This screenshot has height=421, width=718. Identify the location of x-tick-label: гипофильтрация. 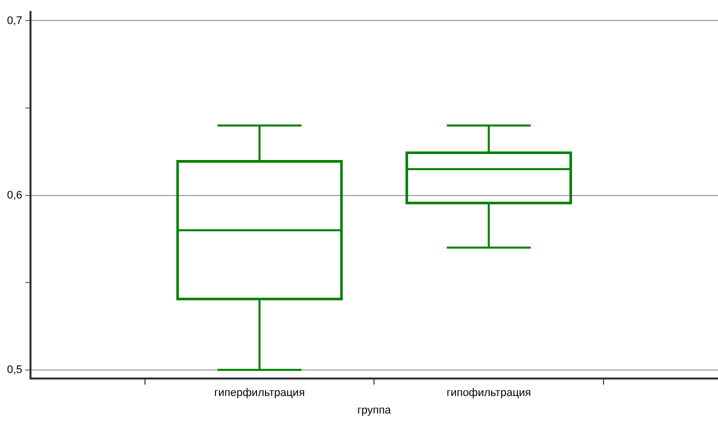
(489, 393).